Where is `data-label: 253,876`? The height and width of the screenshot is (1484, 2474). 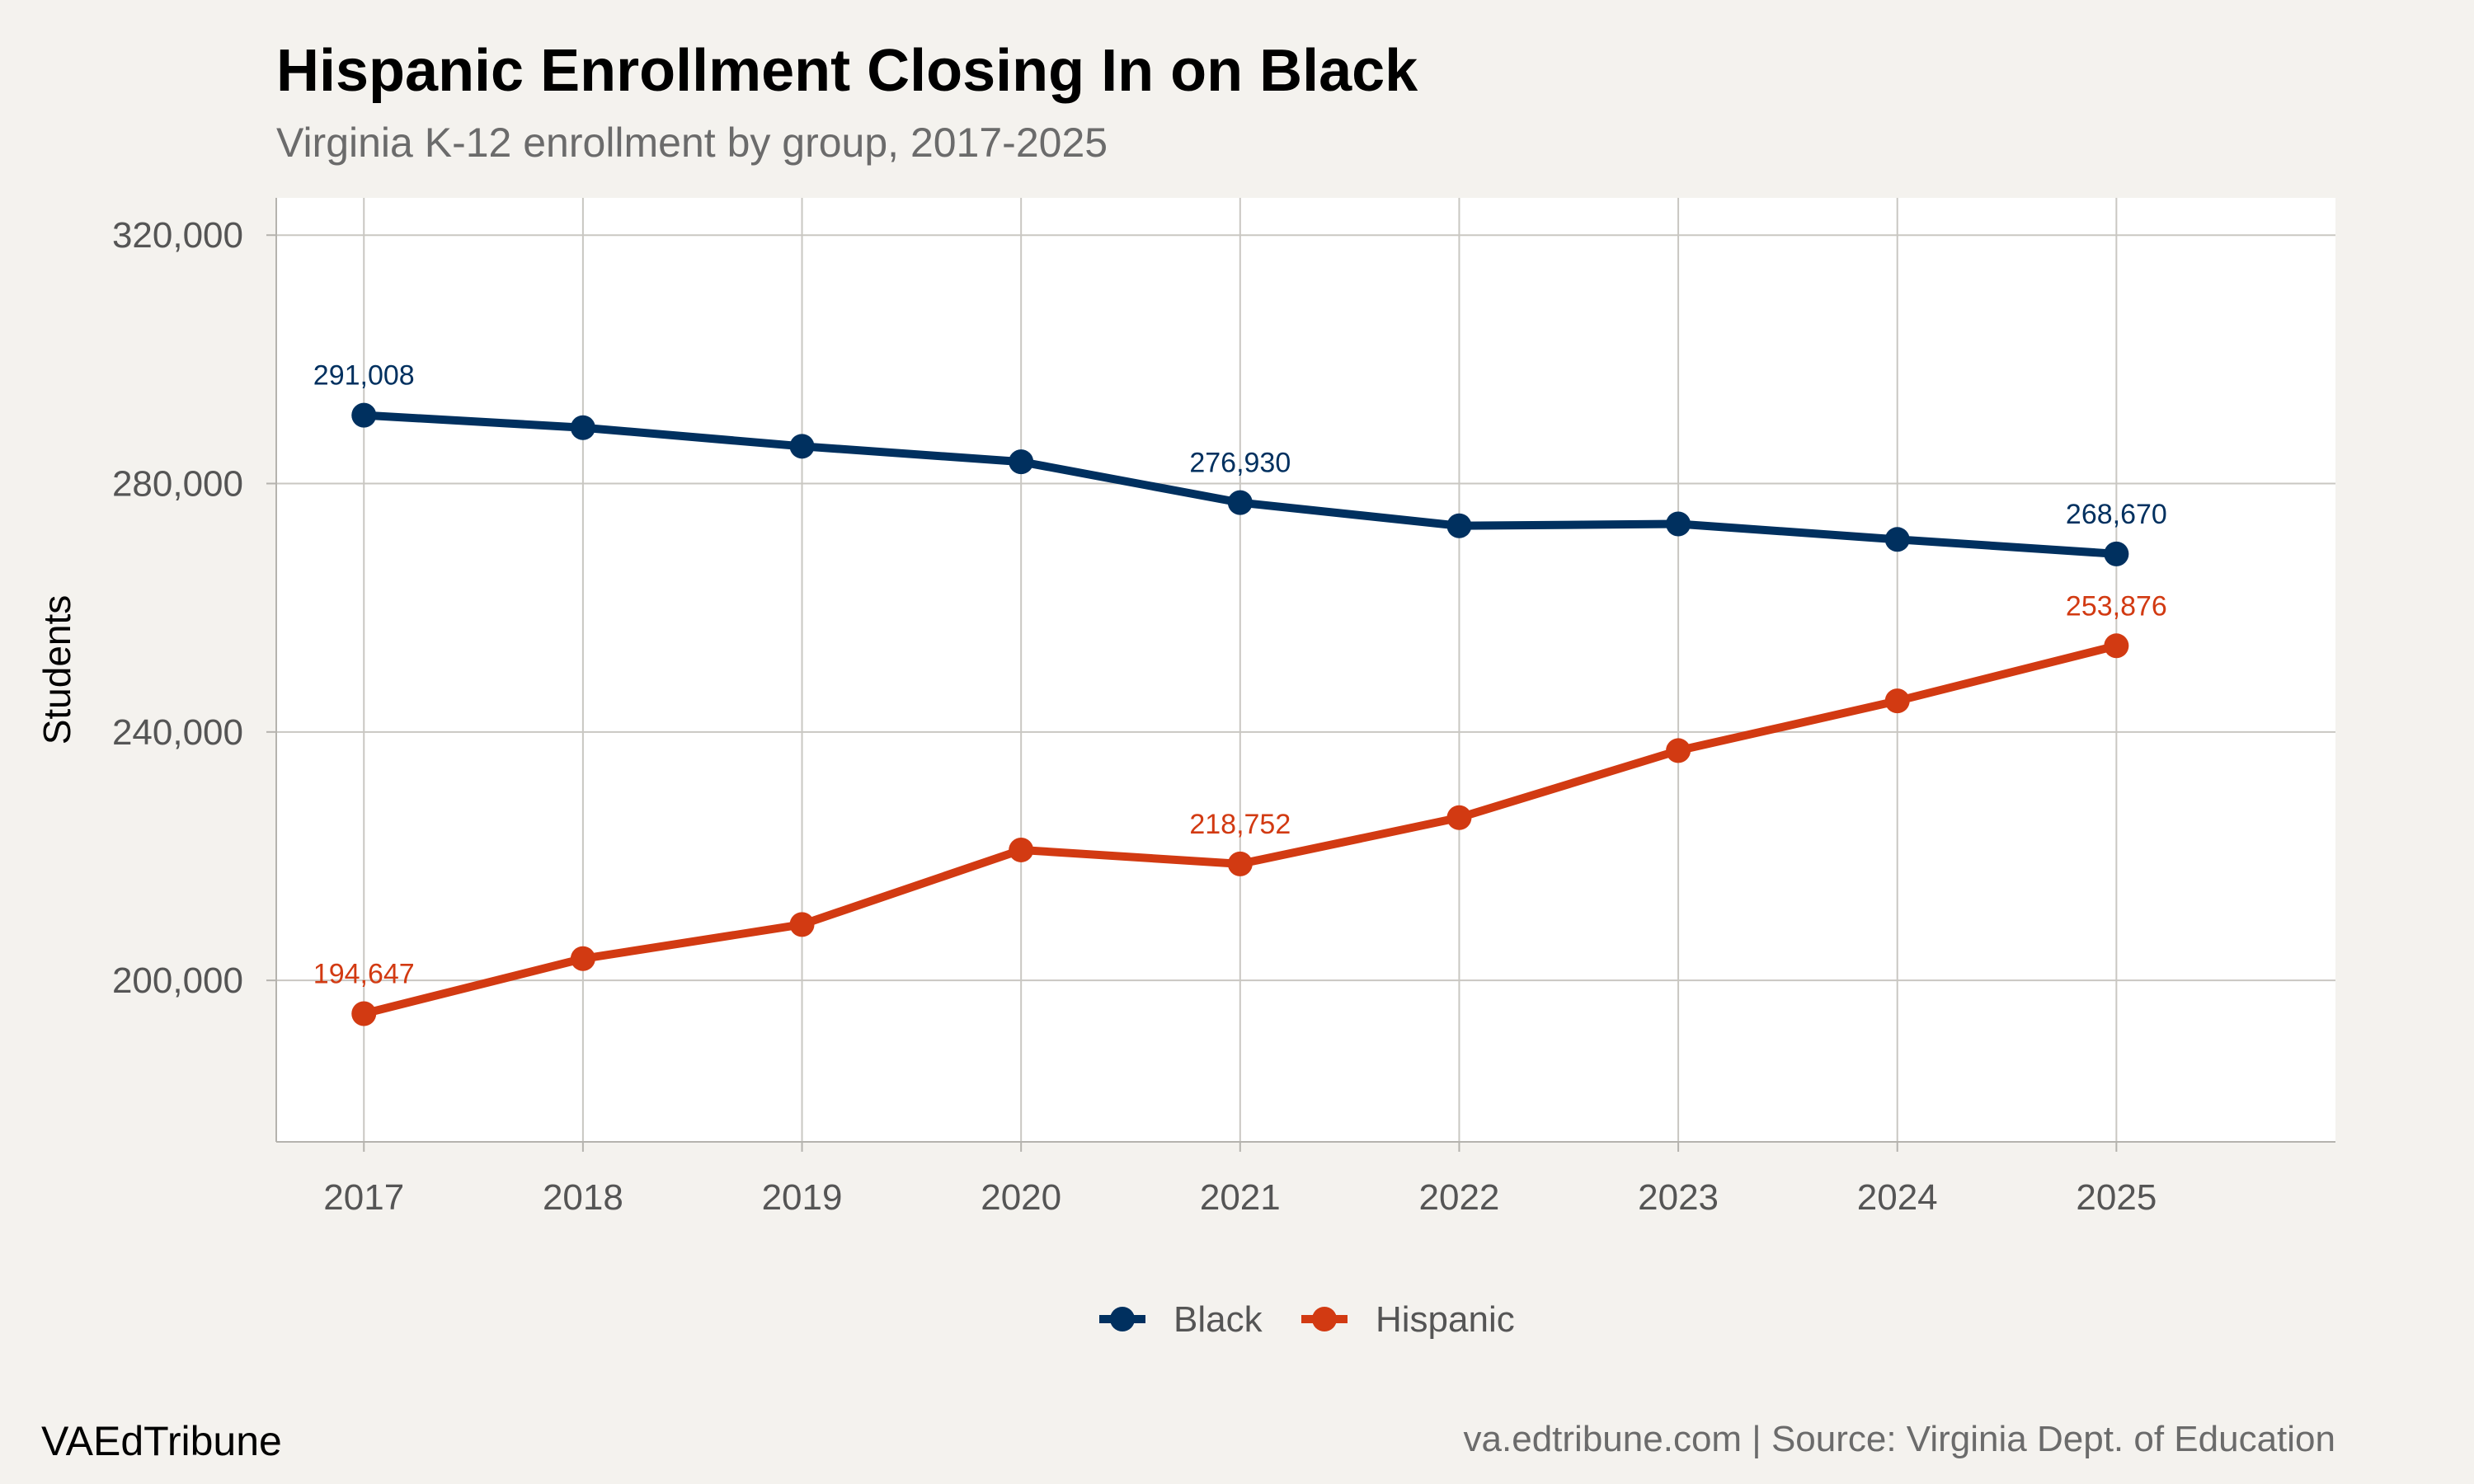
data-label: 253,876 is located at coordinates (2116, 606).